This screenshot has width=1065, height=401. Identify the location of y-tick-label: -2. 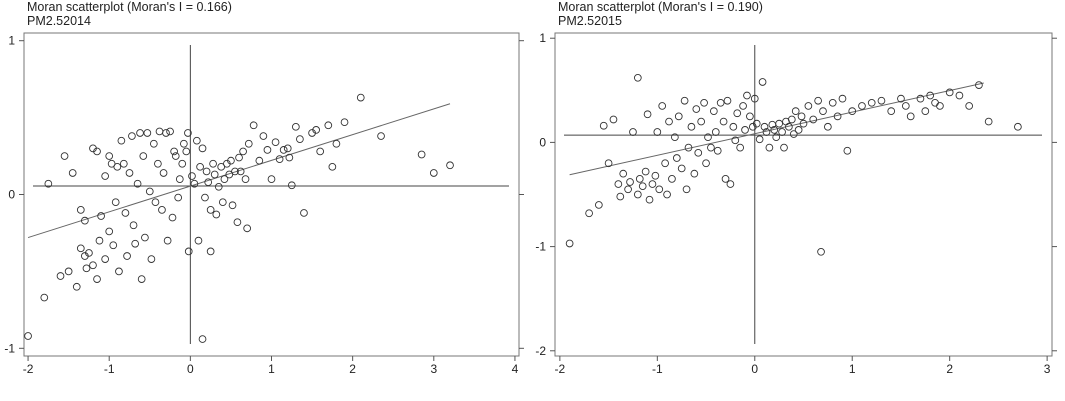
(540, 351).